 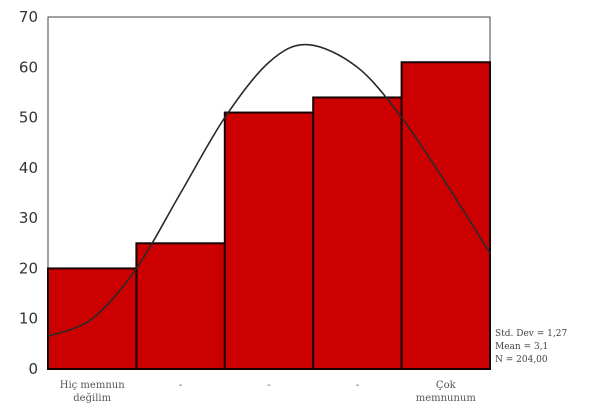 I want to click on x-tick-label: memnunum, so click(x=446, y=398).